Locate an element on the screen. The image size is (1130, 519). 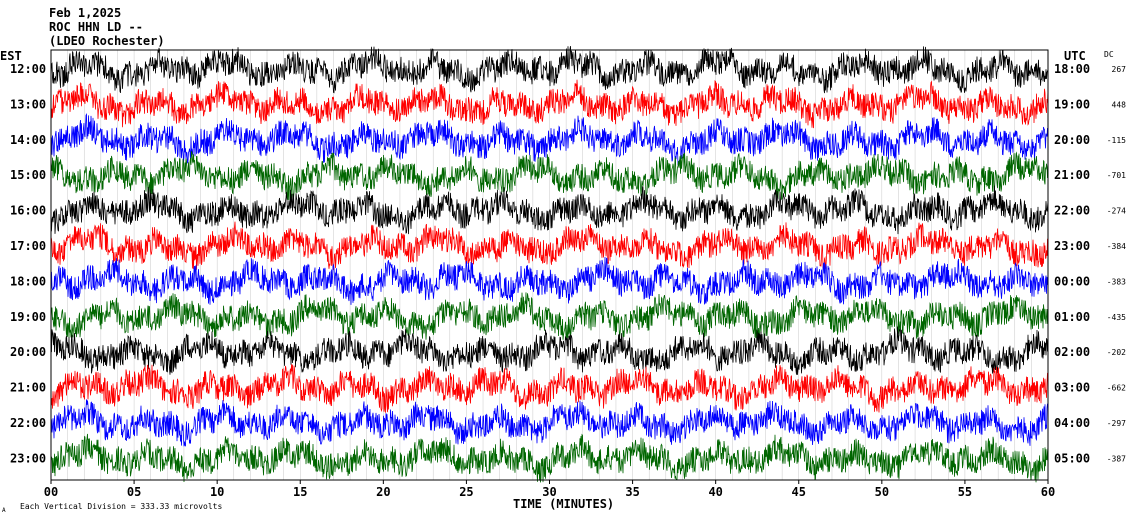
est-time-label: 13:00 is located at coordinates (28, 104).